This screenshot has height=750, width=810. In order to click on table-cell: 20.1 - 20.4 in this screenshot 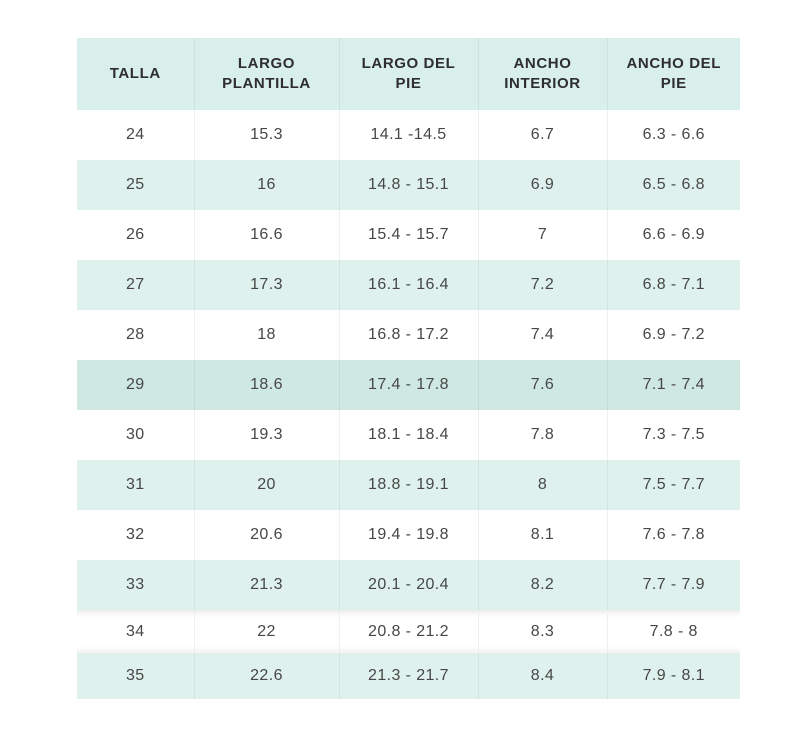, I will do `click(408, 585)`.